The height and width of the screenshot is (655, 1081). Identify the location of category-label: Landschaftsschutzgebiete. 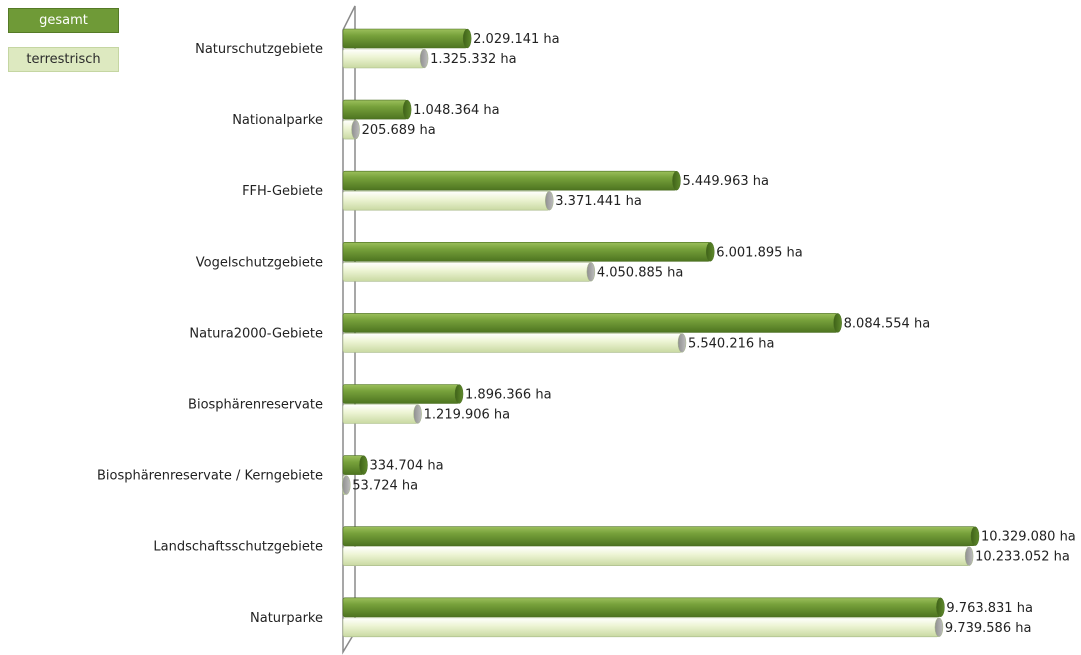
(238, 547).